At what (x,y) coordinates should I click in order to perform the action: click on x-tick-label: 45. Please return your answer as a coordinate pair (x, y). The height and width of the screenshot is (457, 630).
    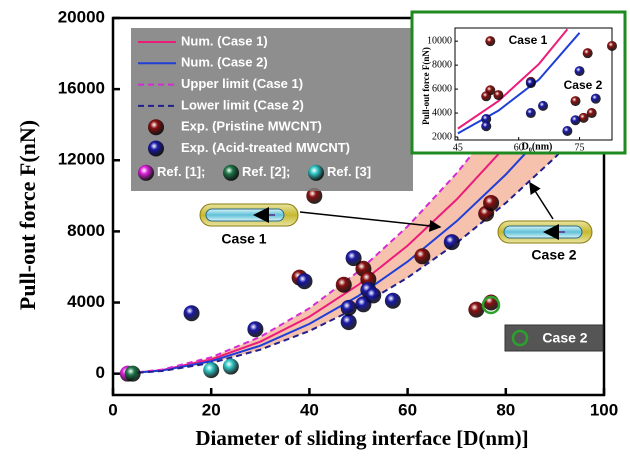
    Looking at the image, I should click on (458, 147).